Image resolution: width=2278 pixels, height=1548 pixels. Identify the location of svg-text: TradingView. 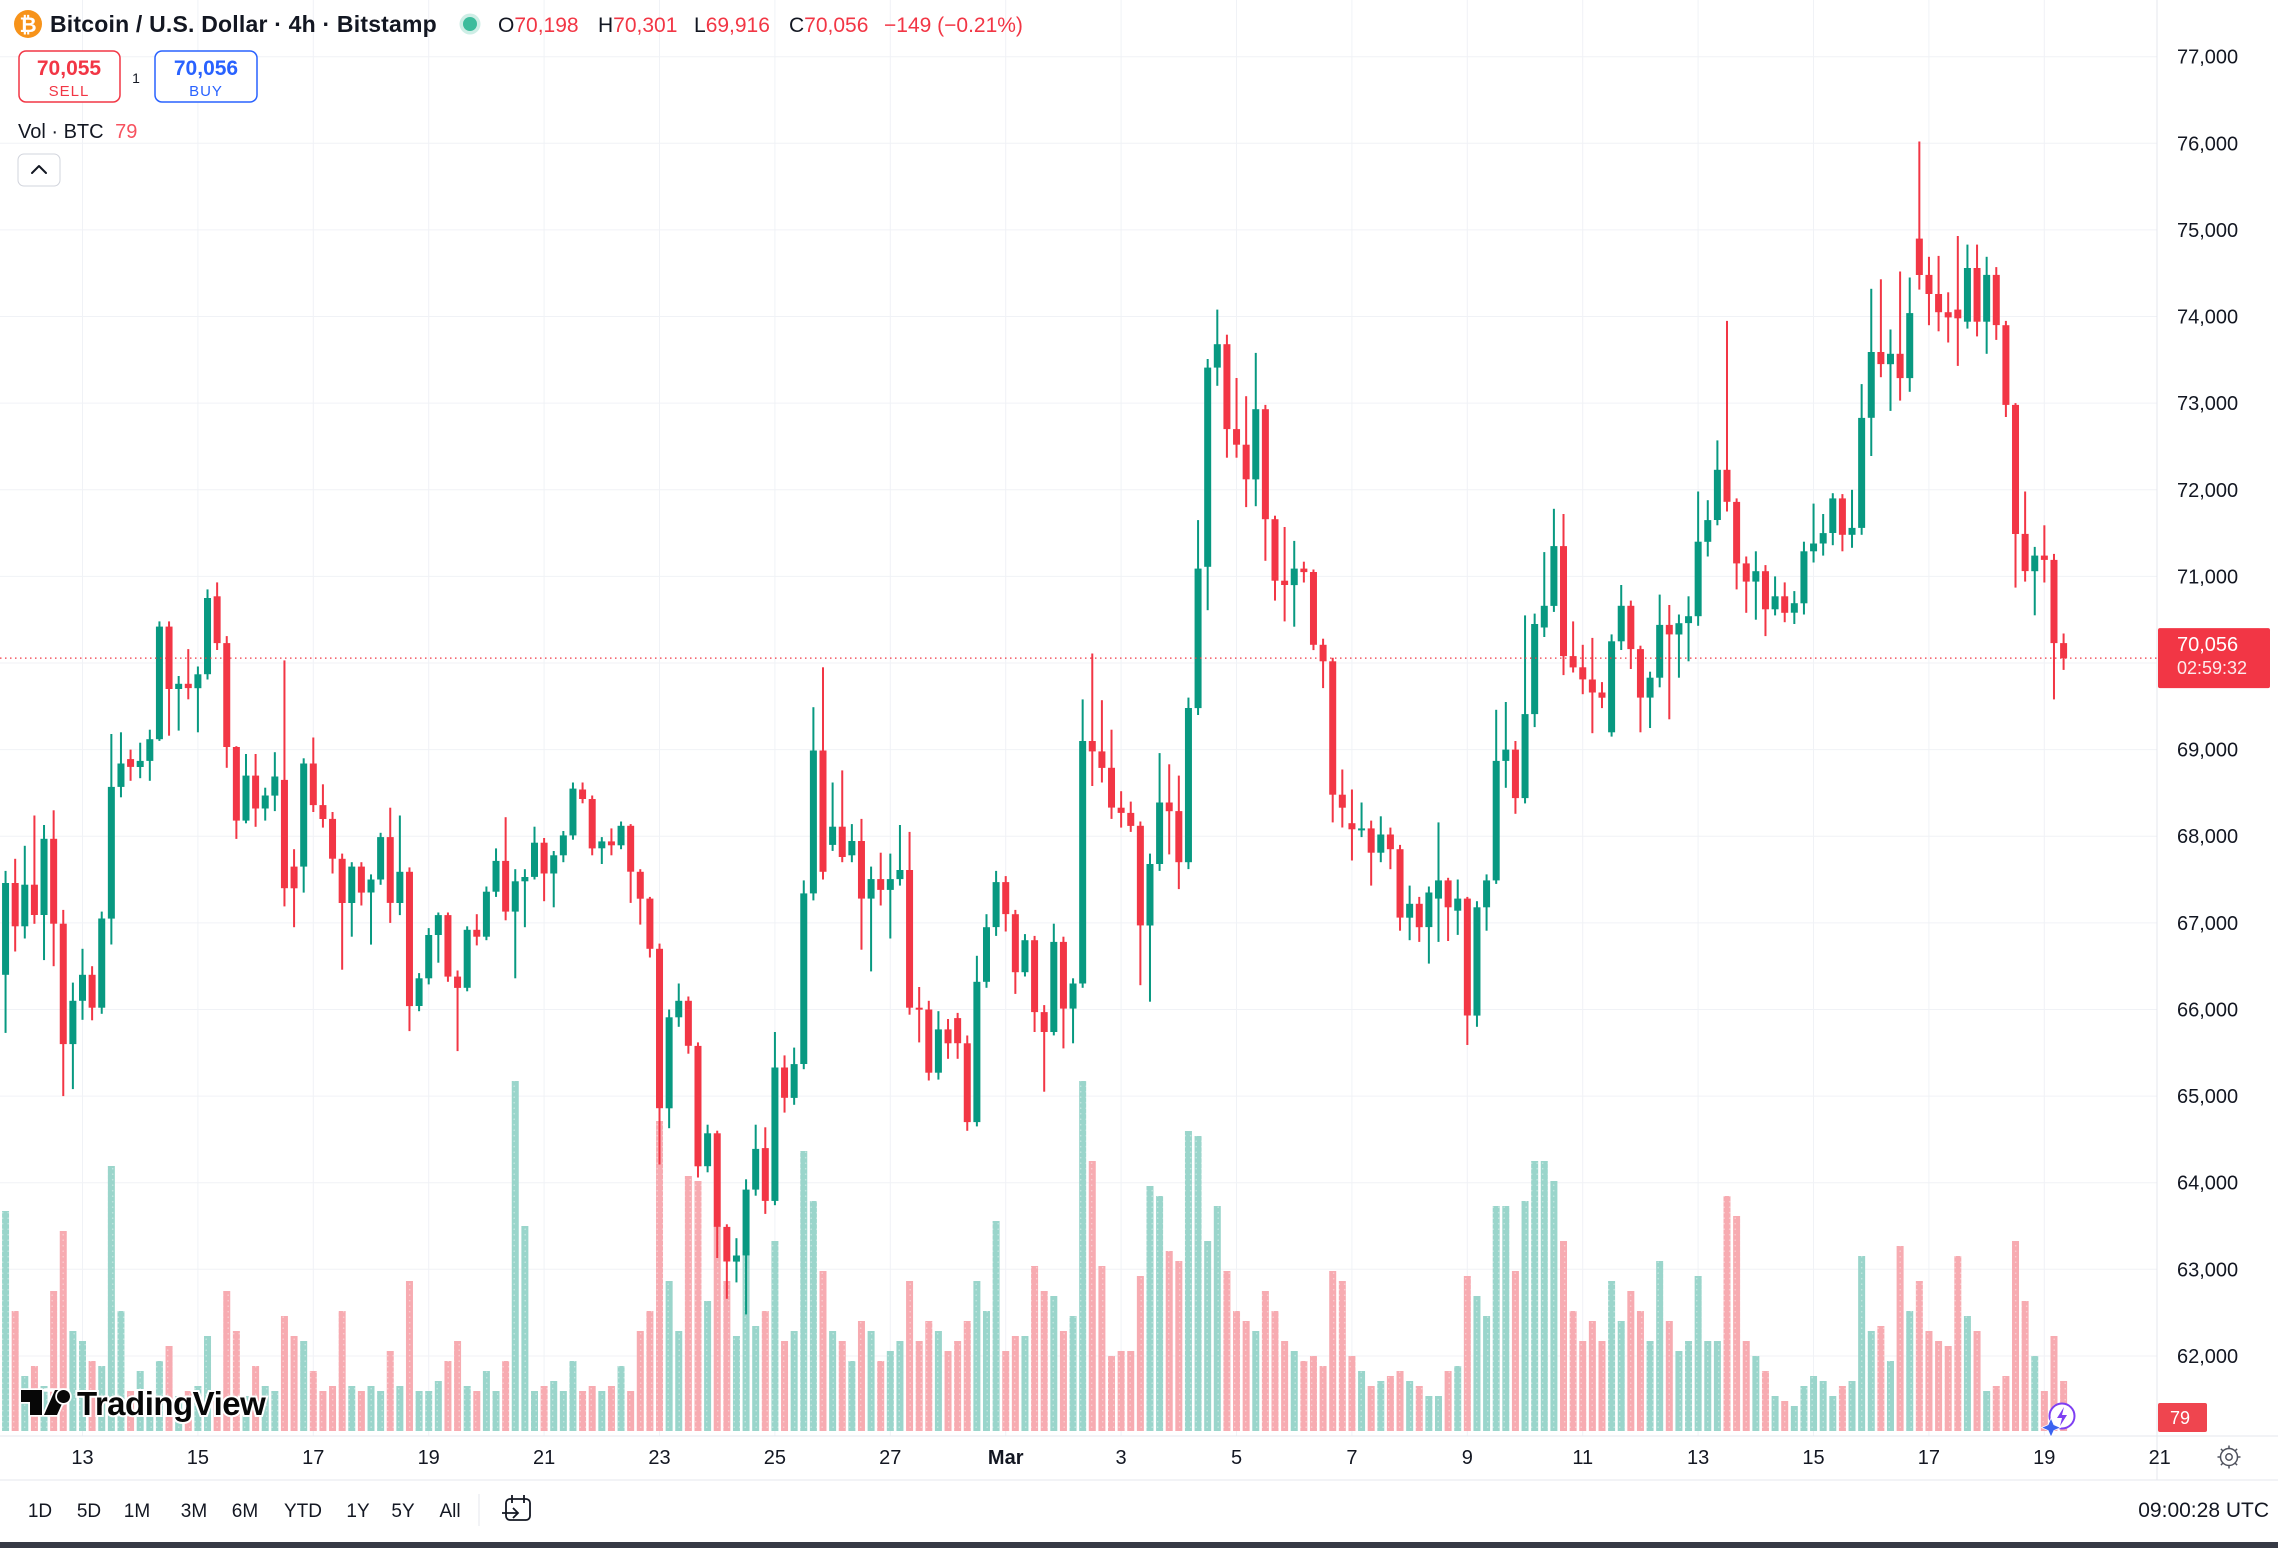
(171, 1403).